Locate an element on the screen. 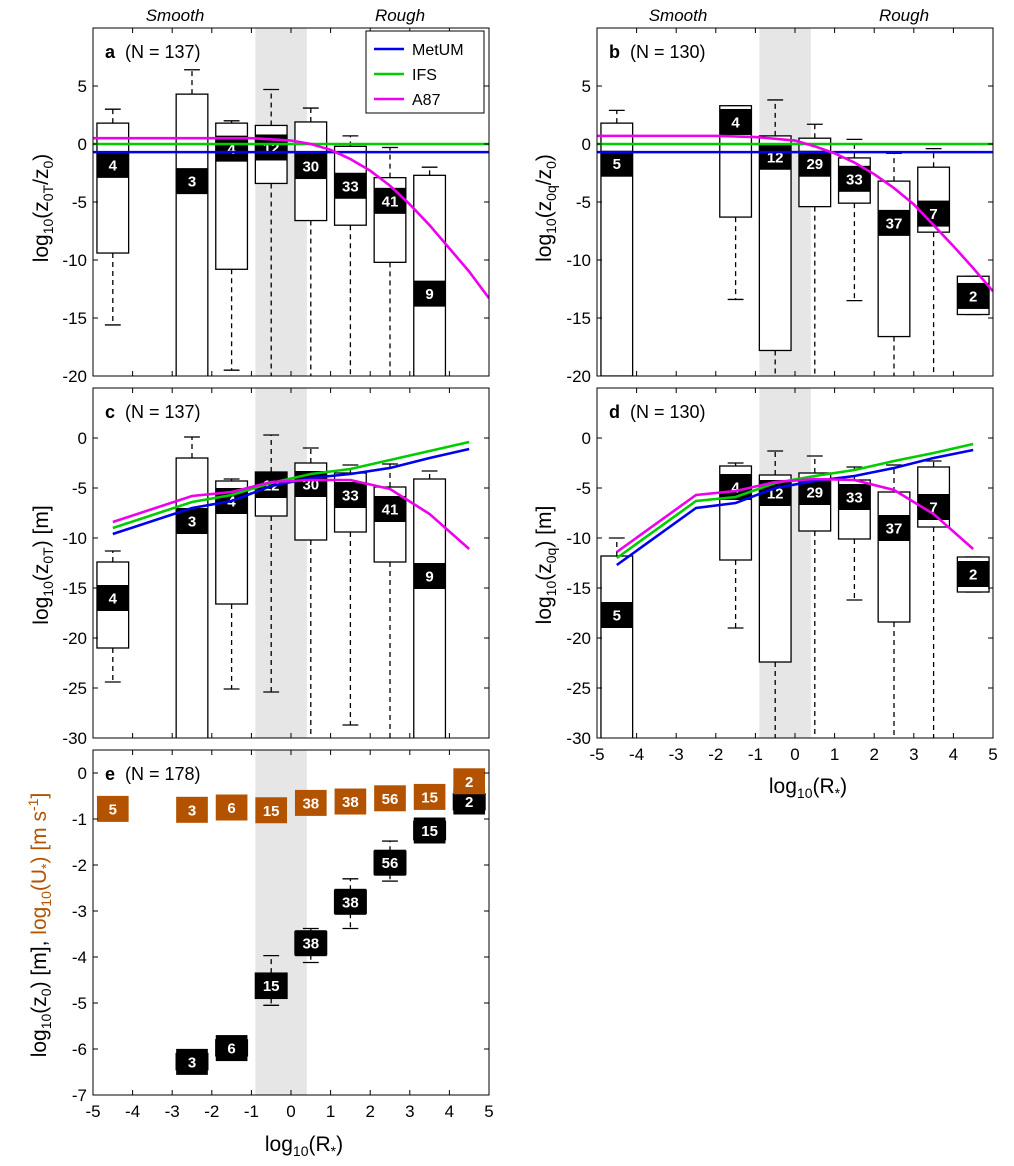  panel-b: 5 4 12 29 33 37 7 2 5 0 -5 -10 -15 -20 b (N = 130) is located at coordinates (780, 206).